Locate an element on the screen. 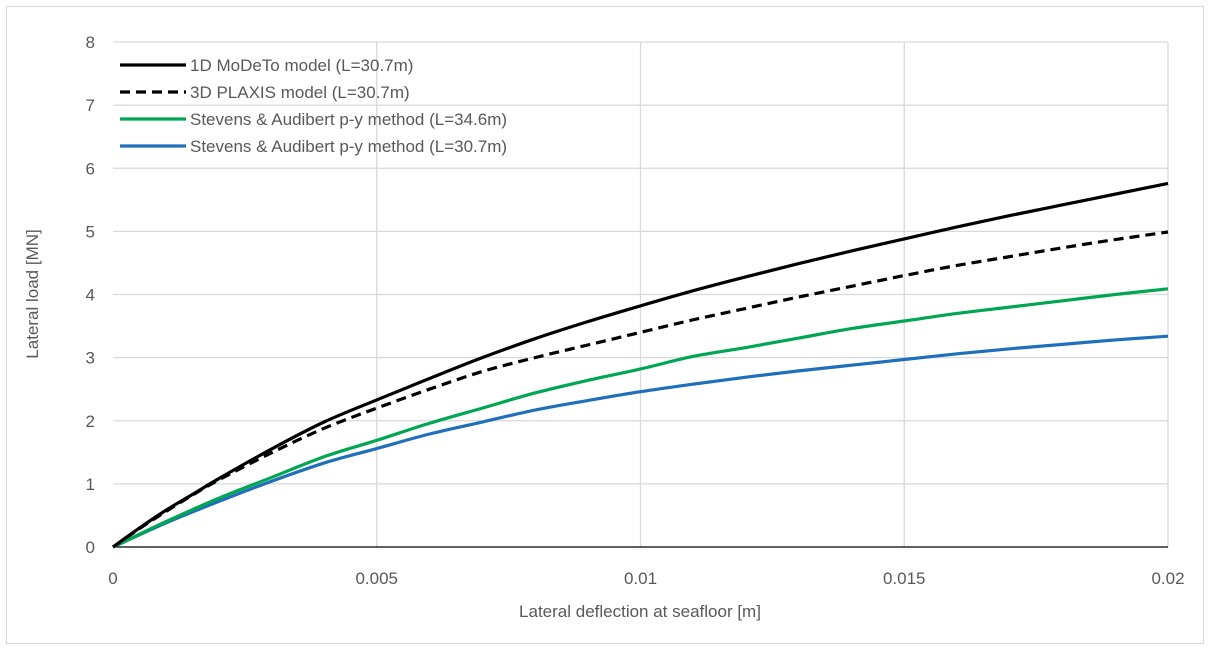  legend-label-2: 3D PLAXIS model (L=30.7m) is located at coordinates (300, 92).